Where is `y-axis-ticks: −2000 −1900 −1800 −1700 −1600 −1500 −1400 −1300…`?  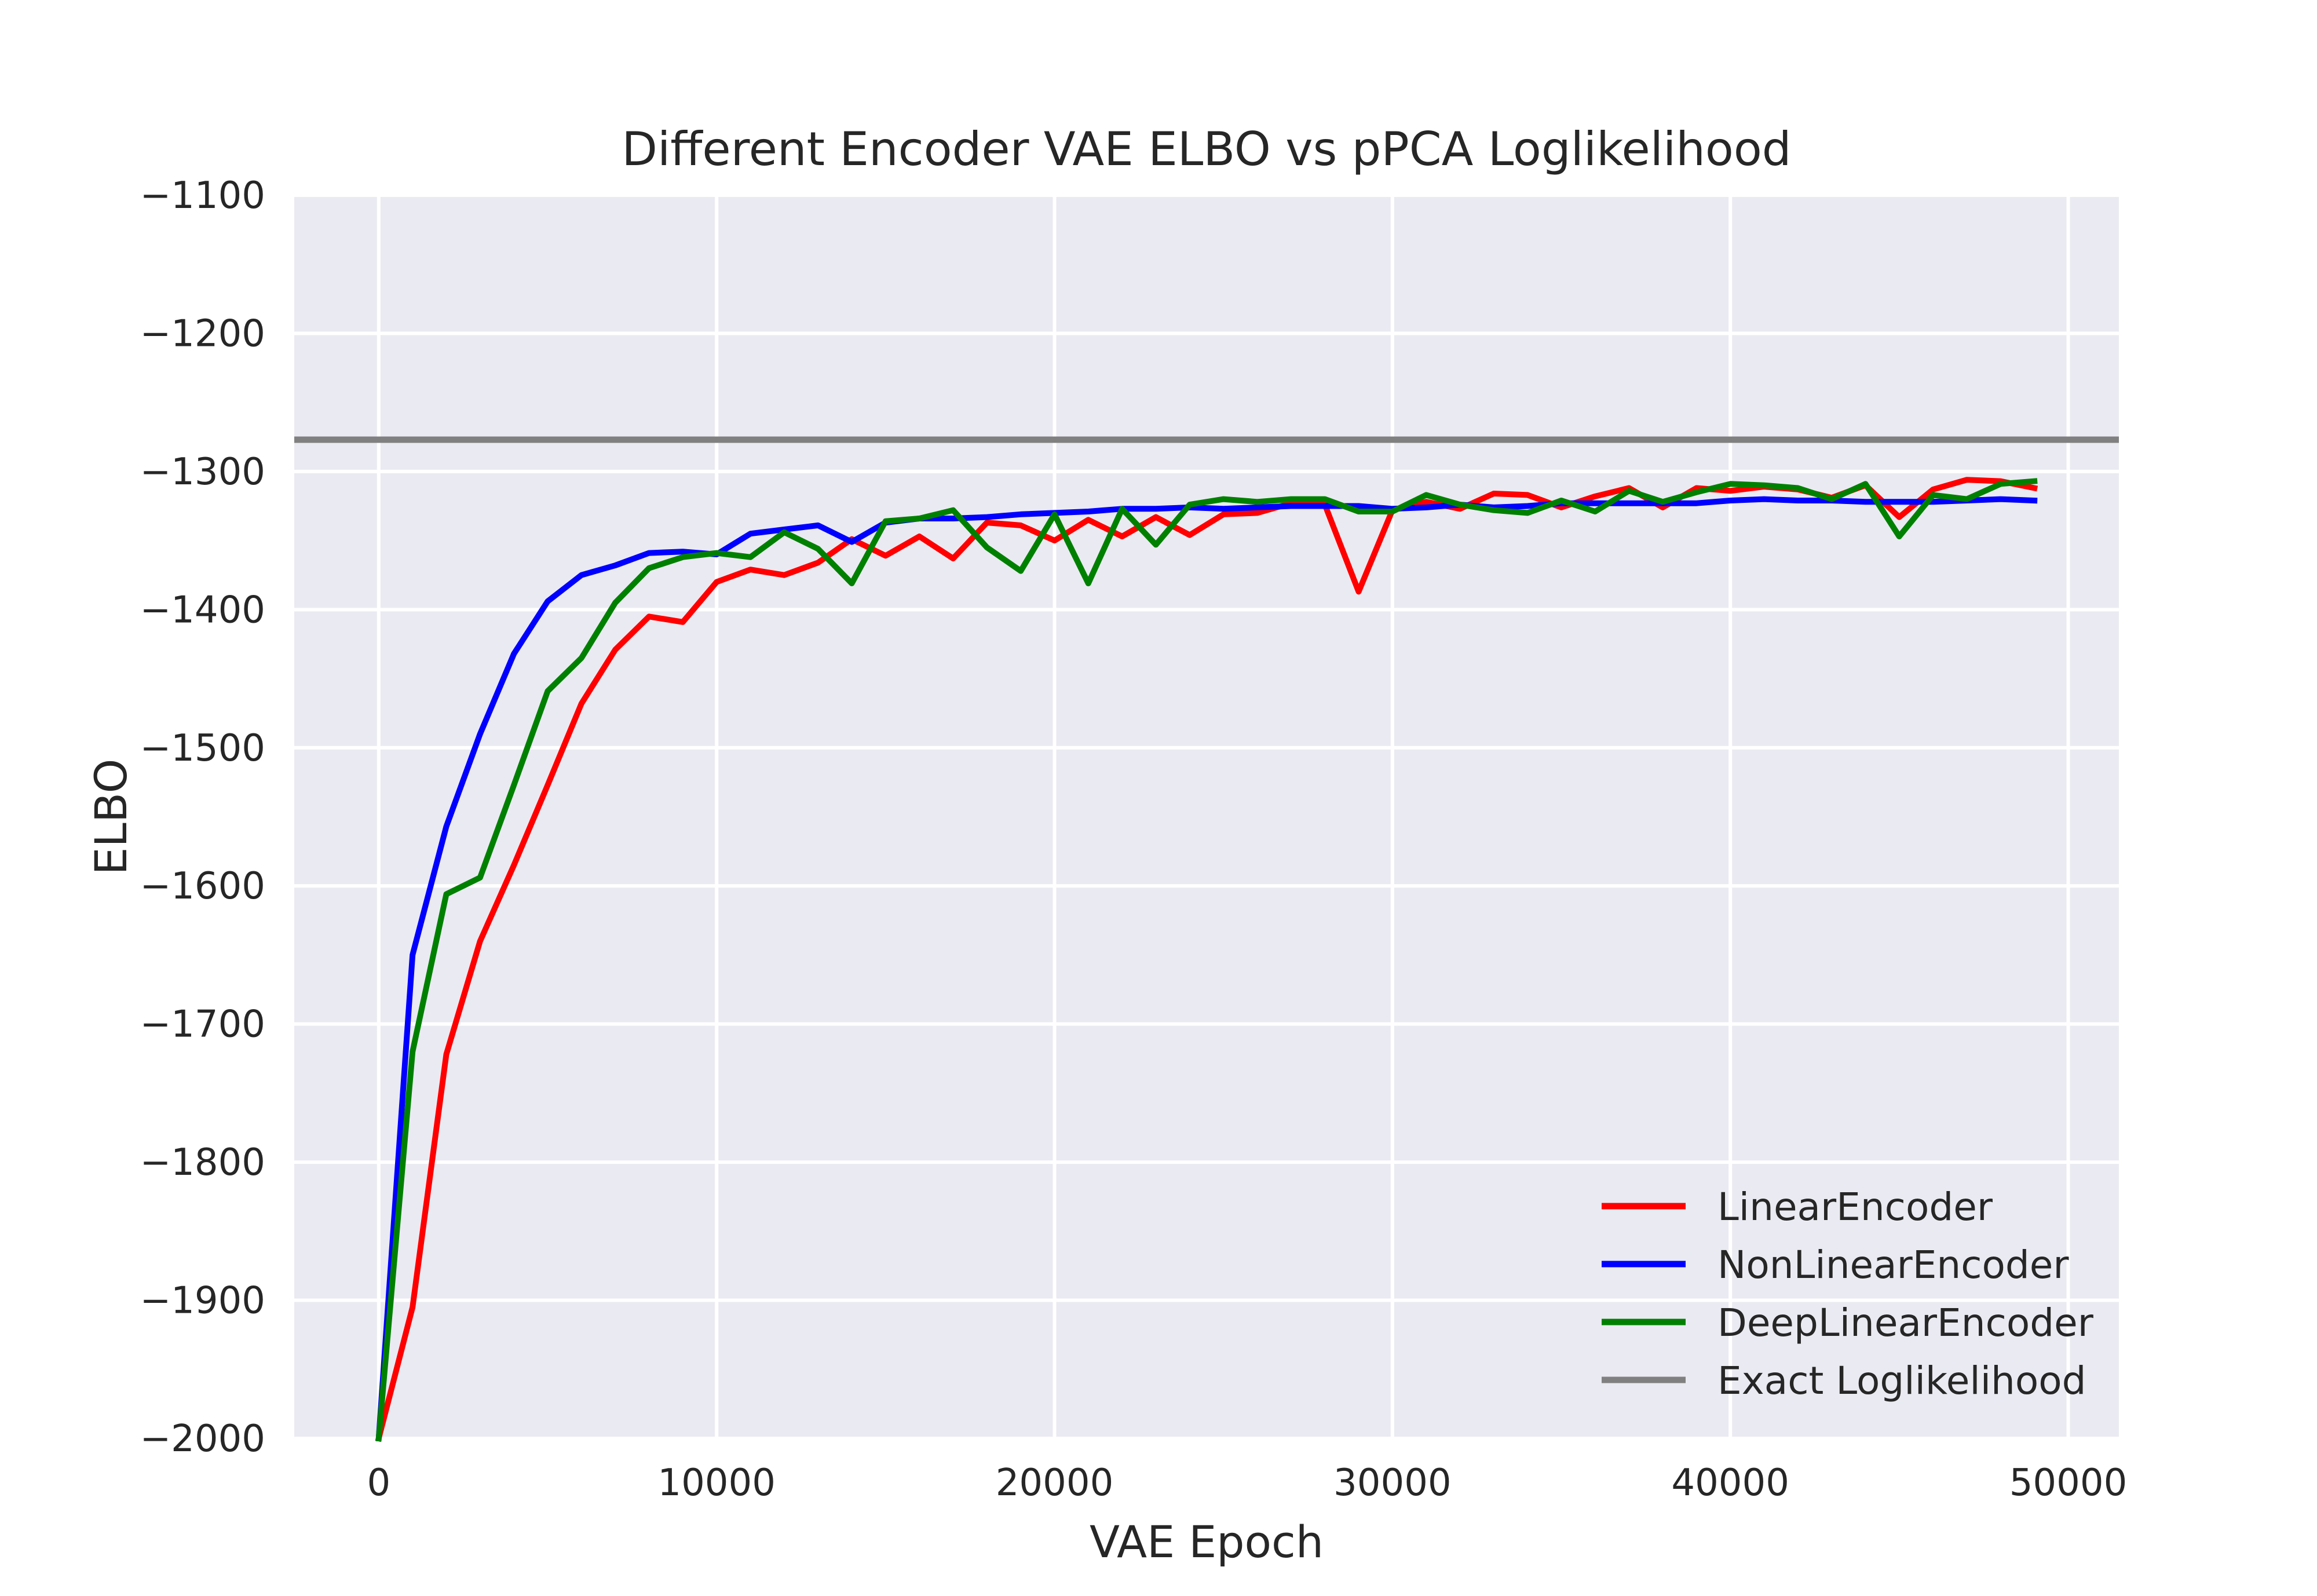 y-axis-ticks: −2000 −1900 −1800 −1700 −1600 −1500 −1400 −1300… is located at coordinates (203, 817).